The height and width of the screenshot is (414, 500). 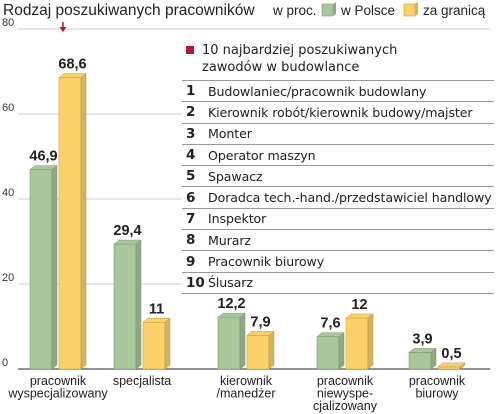 What do you see at coordinates (338, 220) in the screenshot?
I see `top10-row: 7 Inspektor` at bounding box center [338, 220].